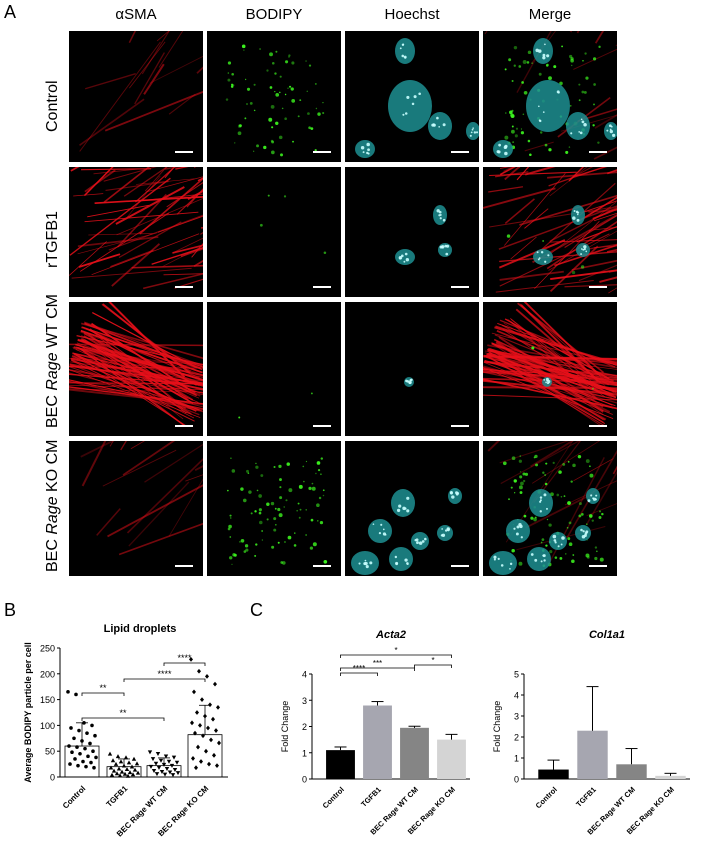  I want to click on significance-label: *, so click(432, 660).